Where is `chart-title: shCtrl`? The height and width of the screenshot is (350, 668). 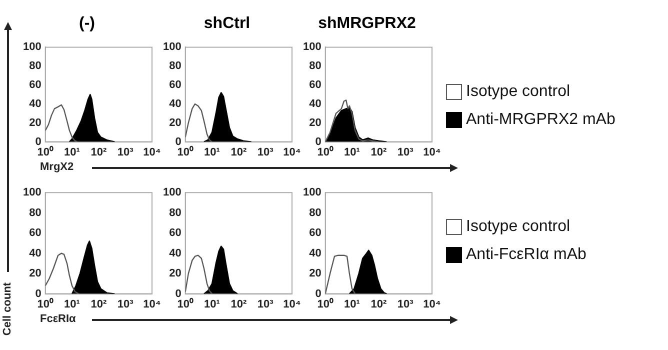 chart-title: shCtrl is located at coordinates (227, 23).